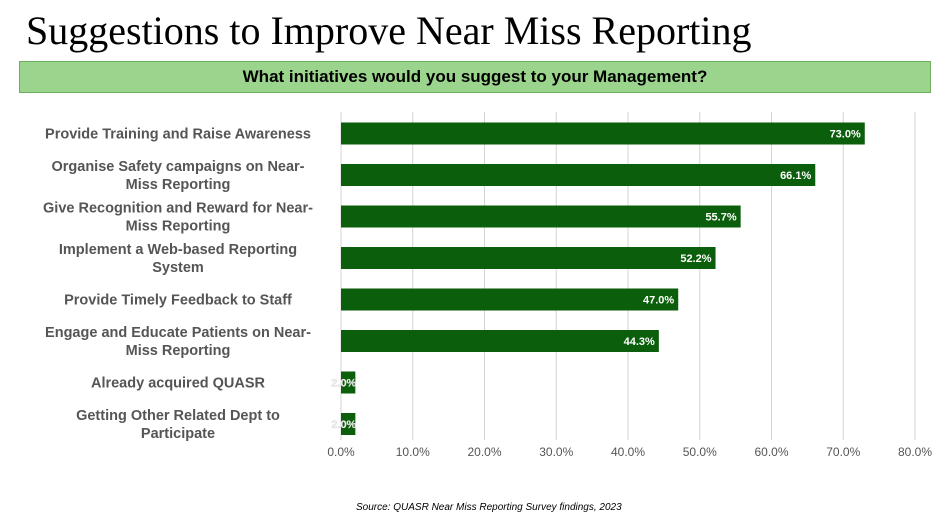 The width and height of the screenshot is (943, 528). Describe the element at coordinates (556, 452) in the screenshot. I see `x-tick-label: 30.0%` at that location.